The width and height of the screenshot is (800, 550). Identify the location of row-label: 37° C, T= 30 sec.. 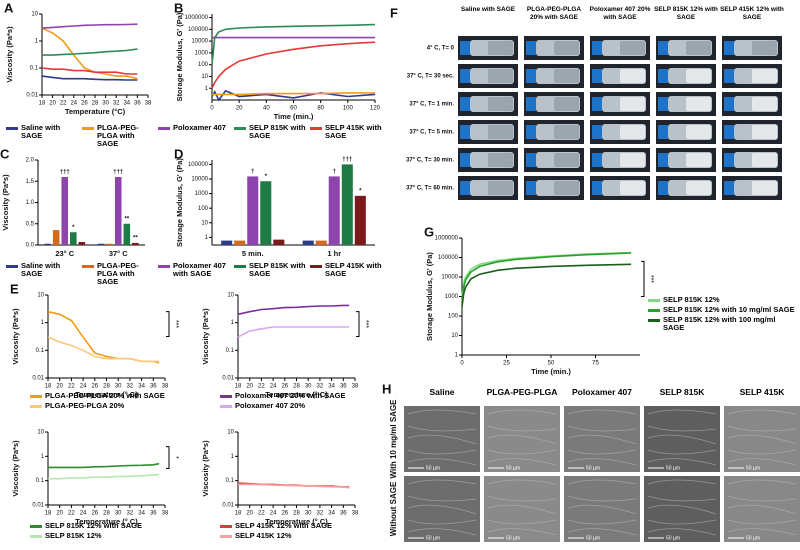
(431, 77).